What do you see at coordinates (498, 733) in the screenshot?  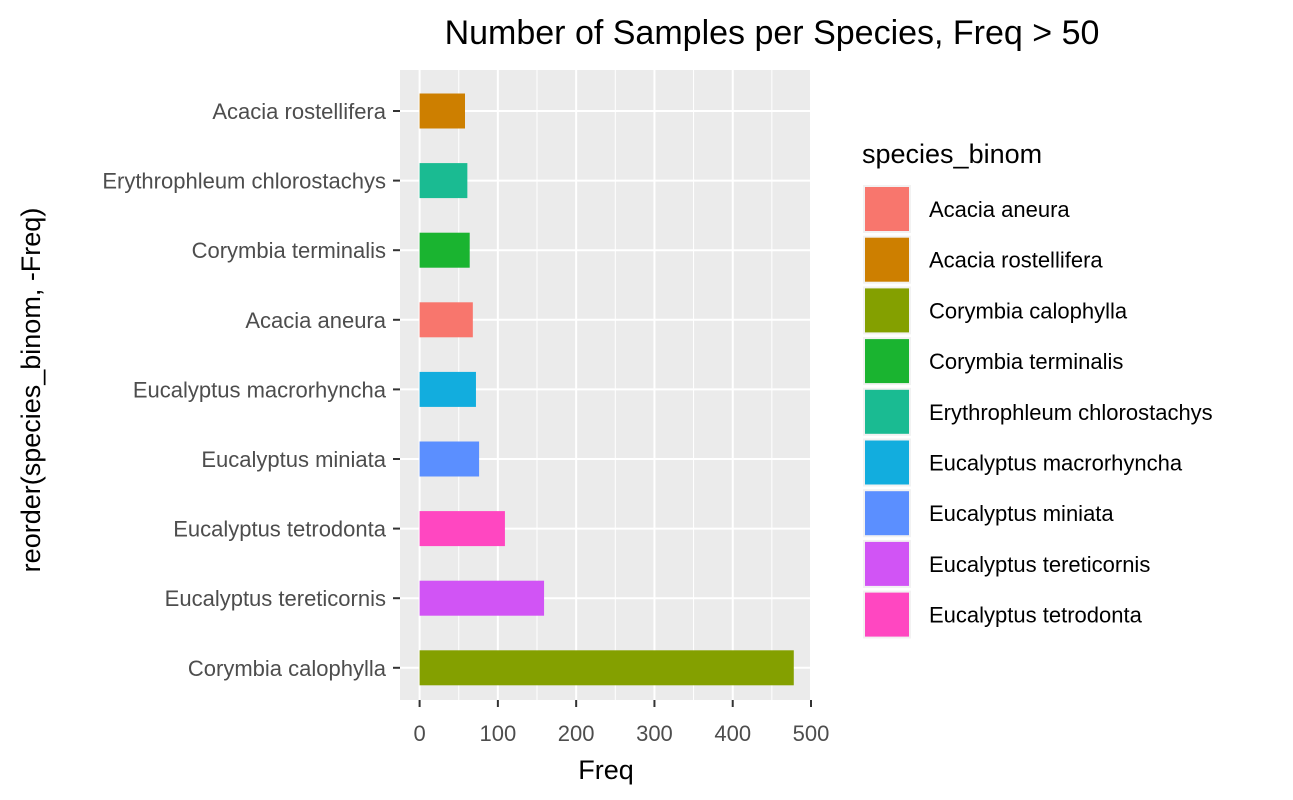 I see `x-tick-label: 100` at bounding box center [498, 733].